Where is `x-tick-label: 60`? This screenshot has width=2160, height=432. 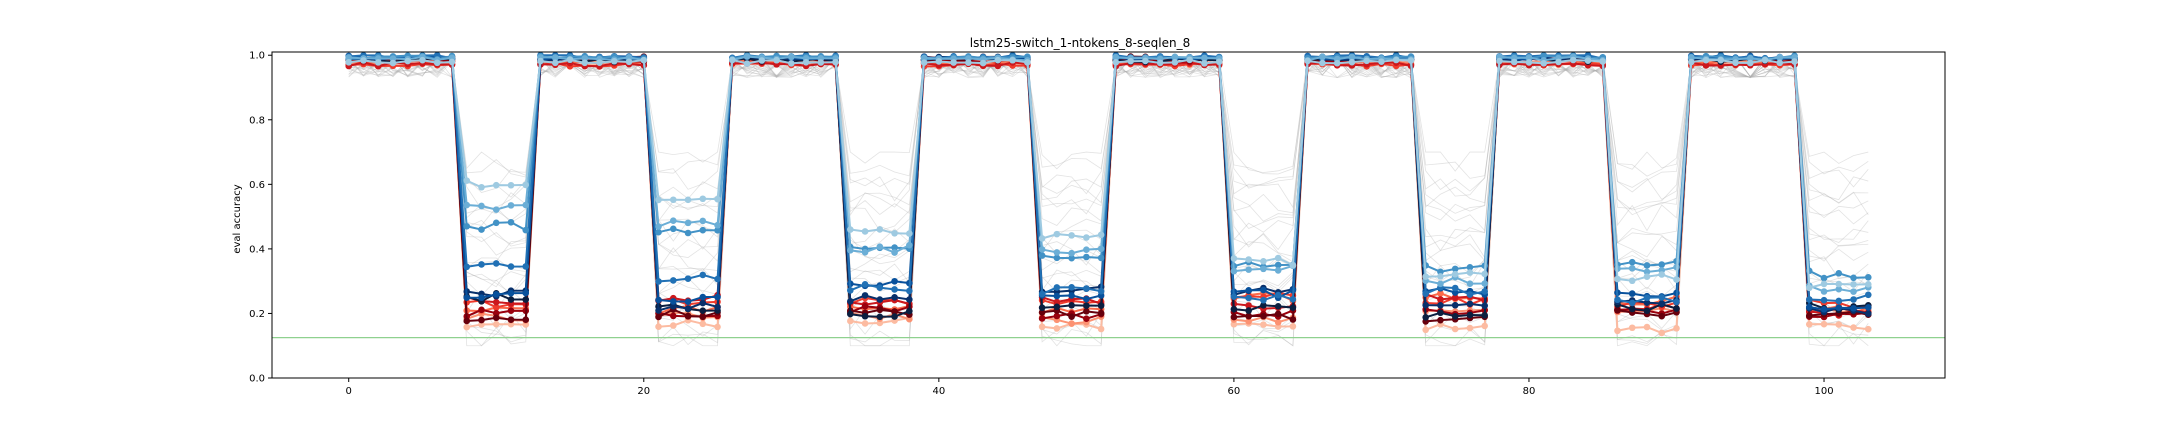
x-tick-label: 60 is located at coordinates (1234, 391).